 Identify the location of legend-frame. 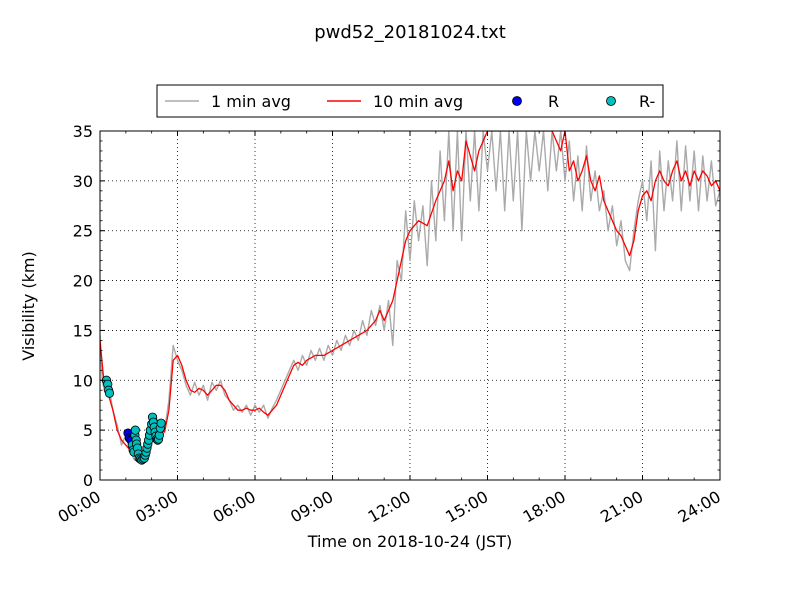
(410, 101).